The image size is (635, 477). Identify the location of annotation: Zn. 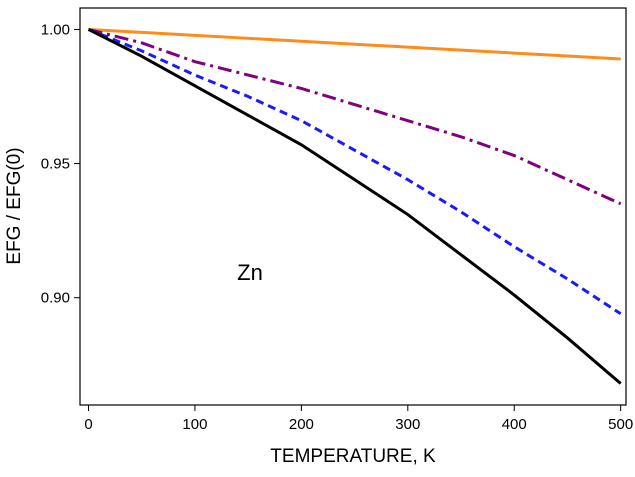
(250, 272).